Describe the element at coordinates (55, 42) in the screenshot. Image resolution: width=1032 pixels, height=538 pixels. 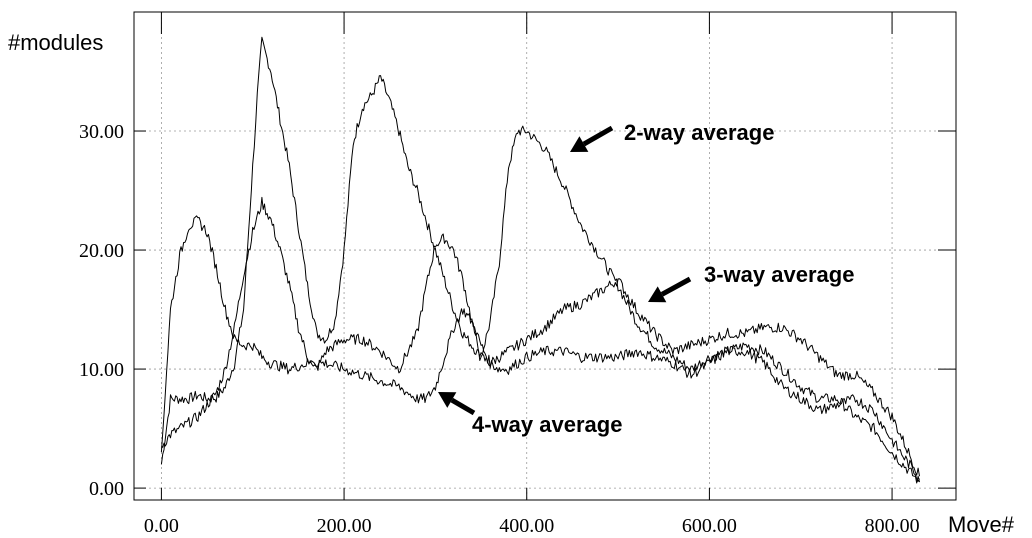
I see `y-axis-label: #modules` at that location.